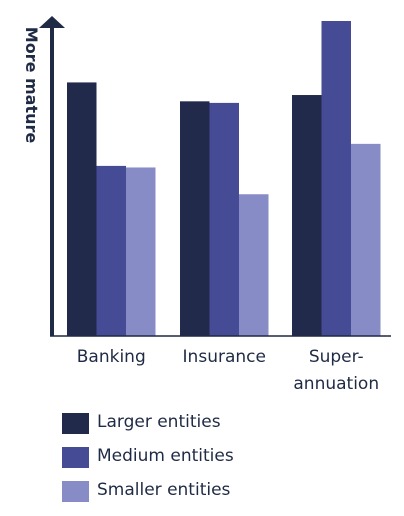 The width and height of the screenshot is (404, 516). What do you see at coordinates (52, 22) in the screenshot?
I see `y-axis-arrow-icon` at bounding box center [52, 22].